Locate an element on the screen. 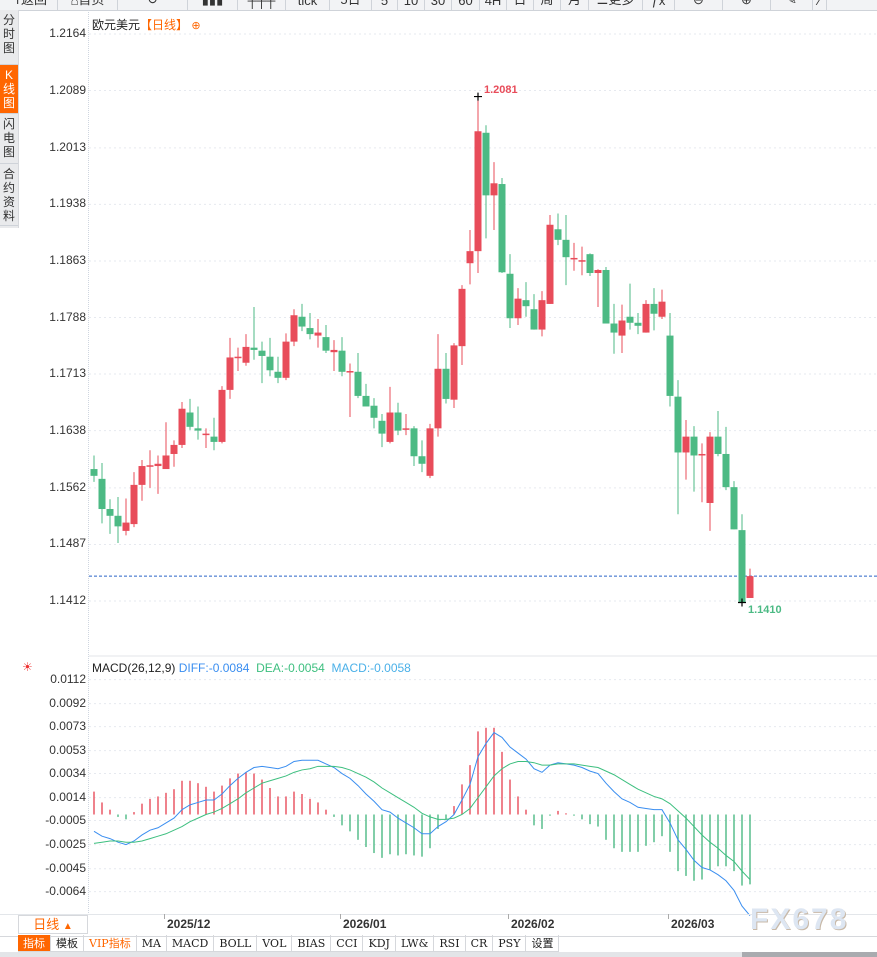 Image resolution: width=877 pixels, height=957 pixels. toolbar-button-15: ☰更多 is located at coordinates (616, 5).